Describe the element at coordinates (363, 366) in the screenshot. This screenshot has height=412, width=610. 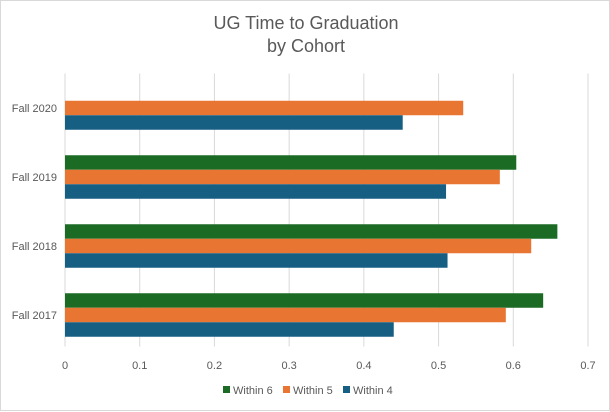
I see `x-tick-label: 0.4` at that location.